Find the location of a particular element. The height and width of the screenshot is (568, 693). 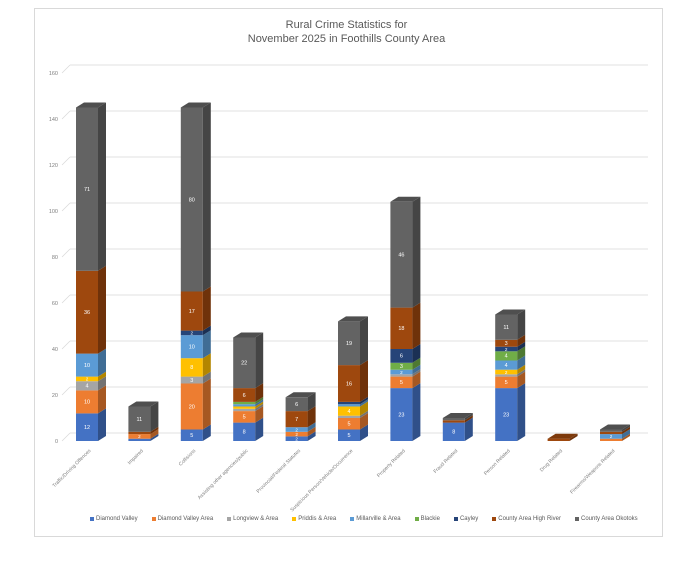

bar-stack: 5 20 3 8 10 2 17 80 is located at coordinates (195, 272).